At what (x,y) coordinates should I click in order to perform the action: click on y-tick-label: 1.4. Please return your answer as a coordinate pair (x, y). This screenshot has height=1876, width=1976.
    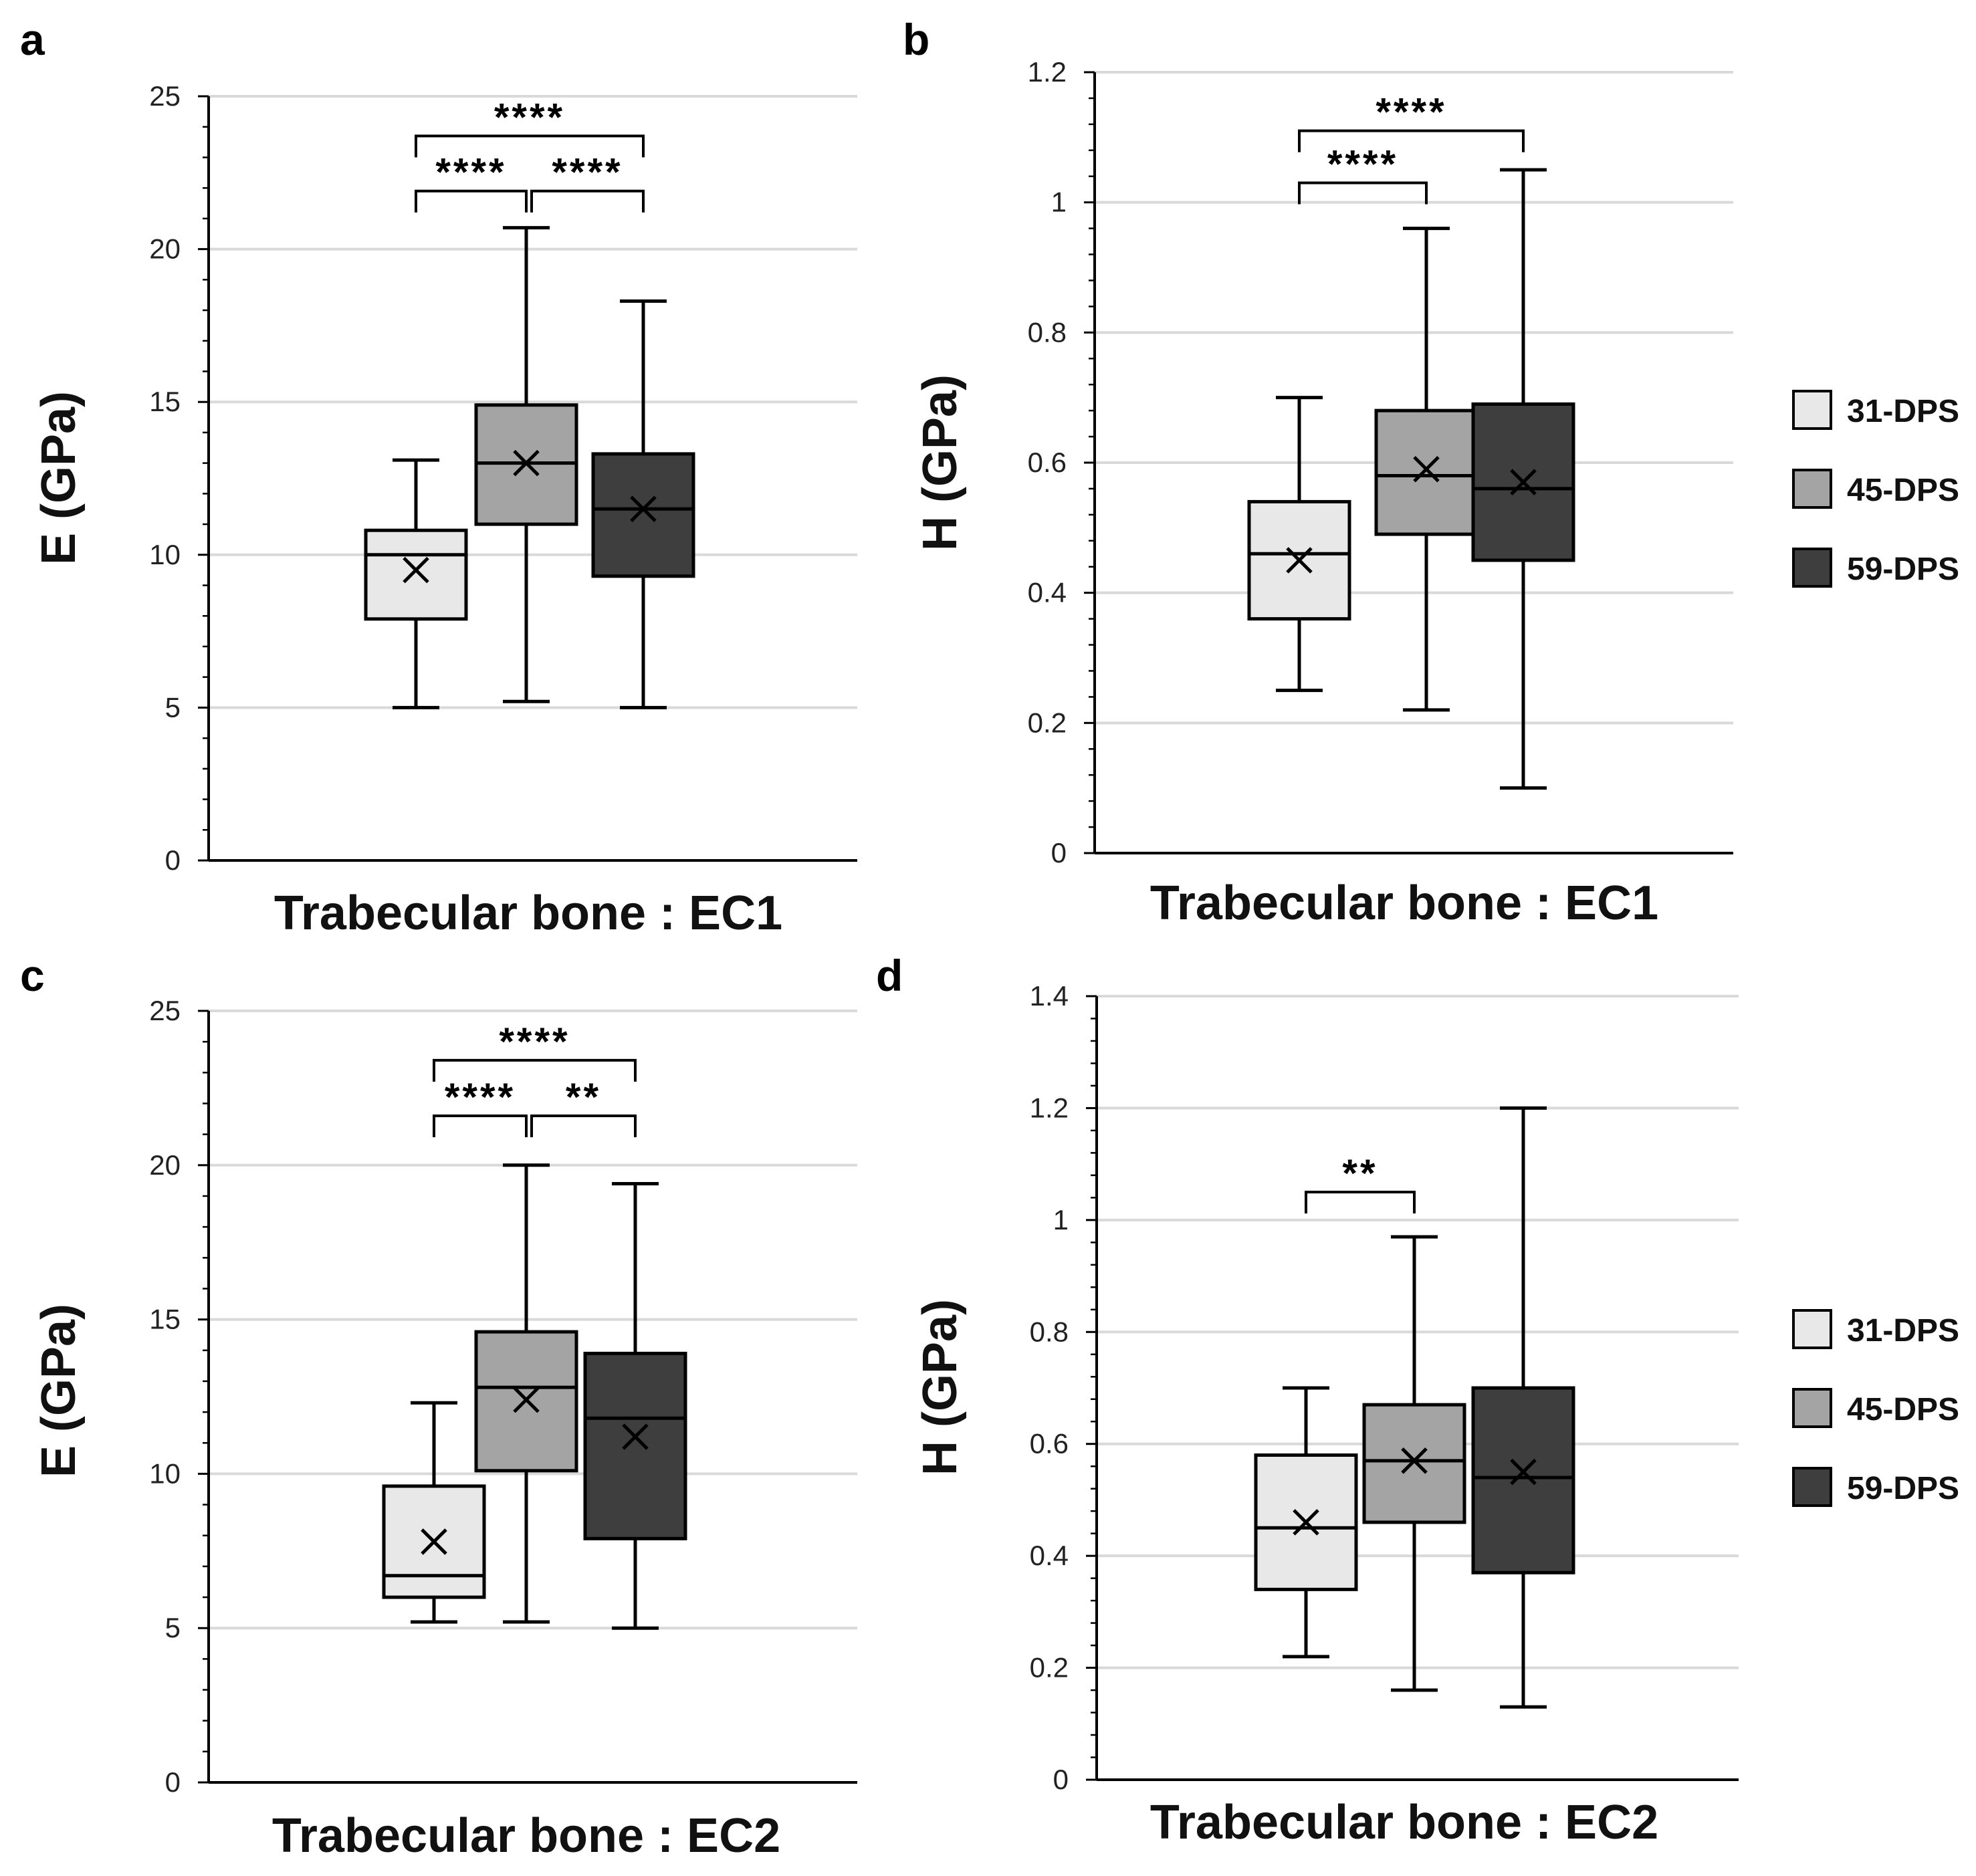
    Looking at the image, I should click on (1050, 996).